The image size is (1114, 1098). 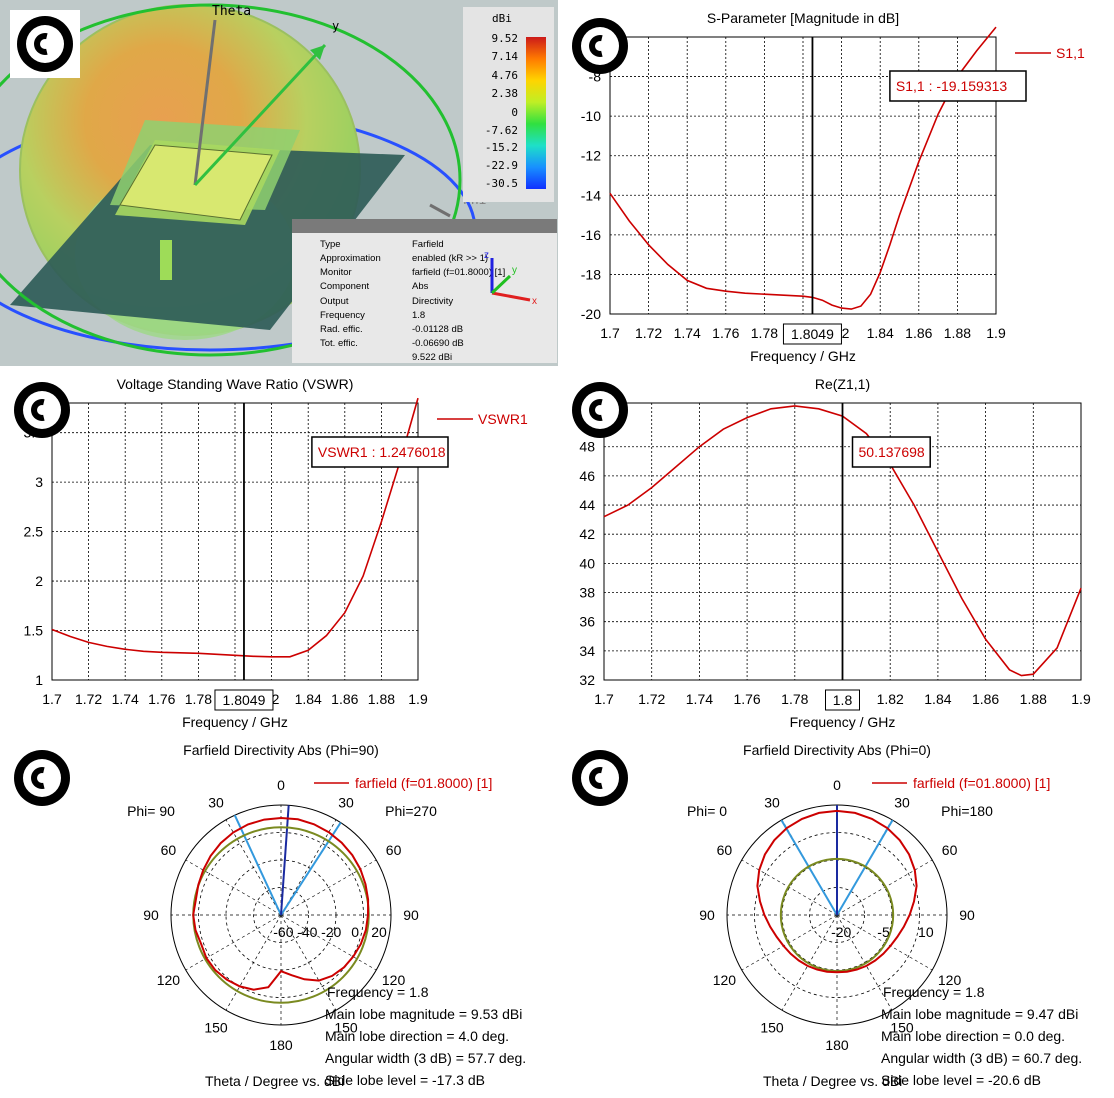 I want to click on y-tick-label: -12, so click(x=591, y=156).